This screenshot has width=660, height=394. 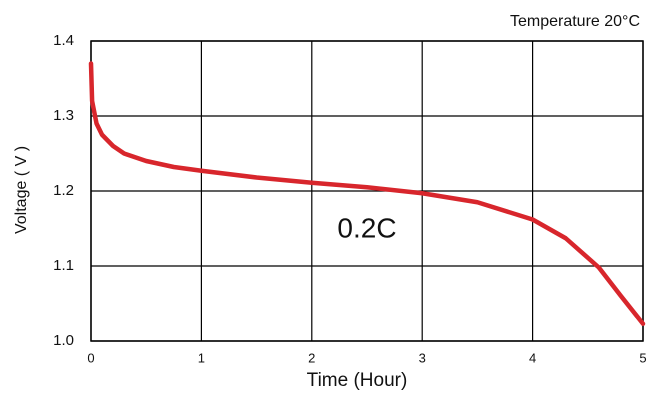 I want to click on y-tick-label: 1.1, so click(x=63, y=265).